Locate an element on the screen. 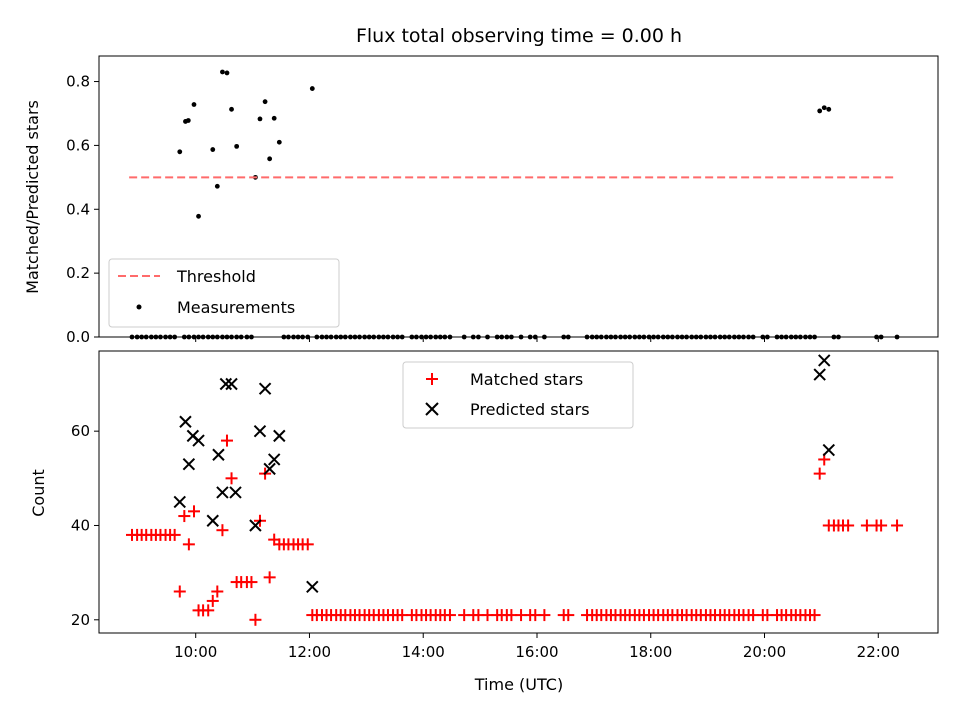  y-tick-label: 0.4 is located at coordinates (78, 209).